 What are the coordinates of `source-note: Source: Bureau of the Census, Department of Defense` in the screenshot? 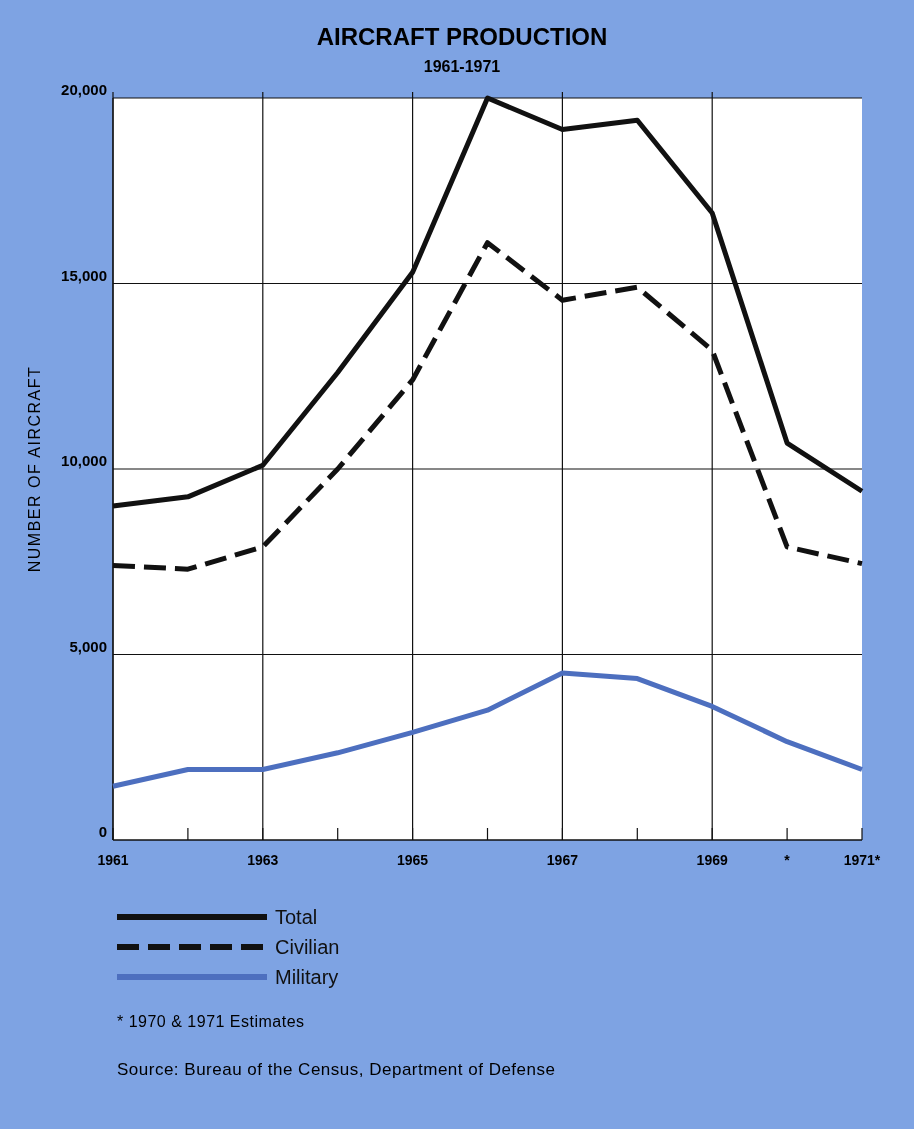 It's located at (336, 1069).